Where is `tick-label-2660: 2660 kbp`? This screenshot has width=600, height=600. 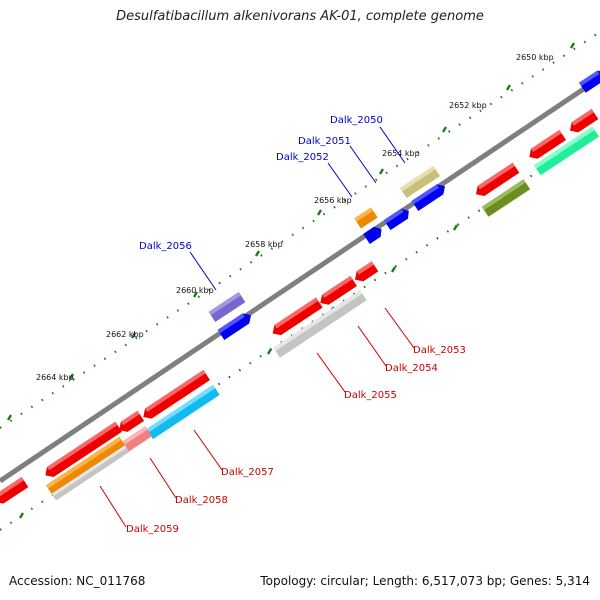 tick-label-2660: 2660 kbp is located at coordinates (195, 290).